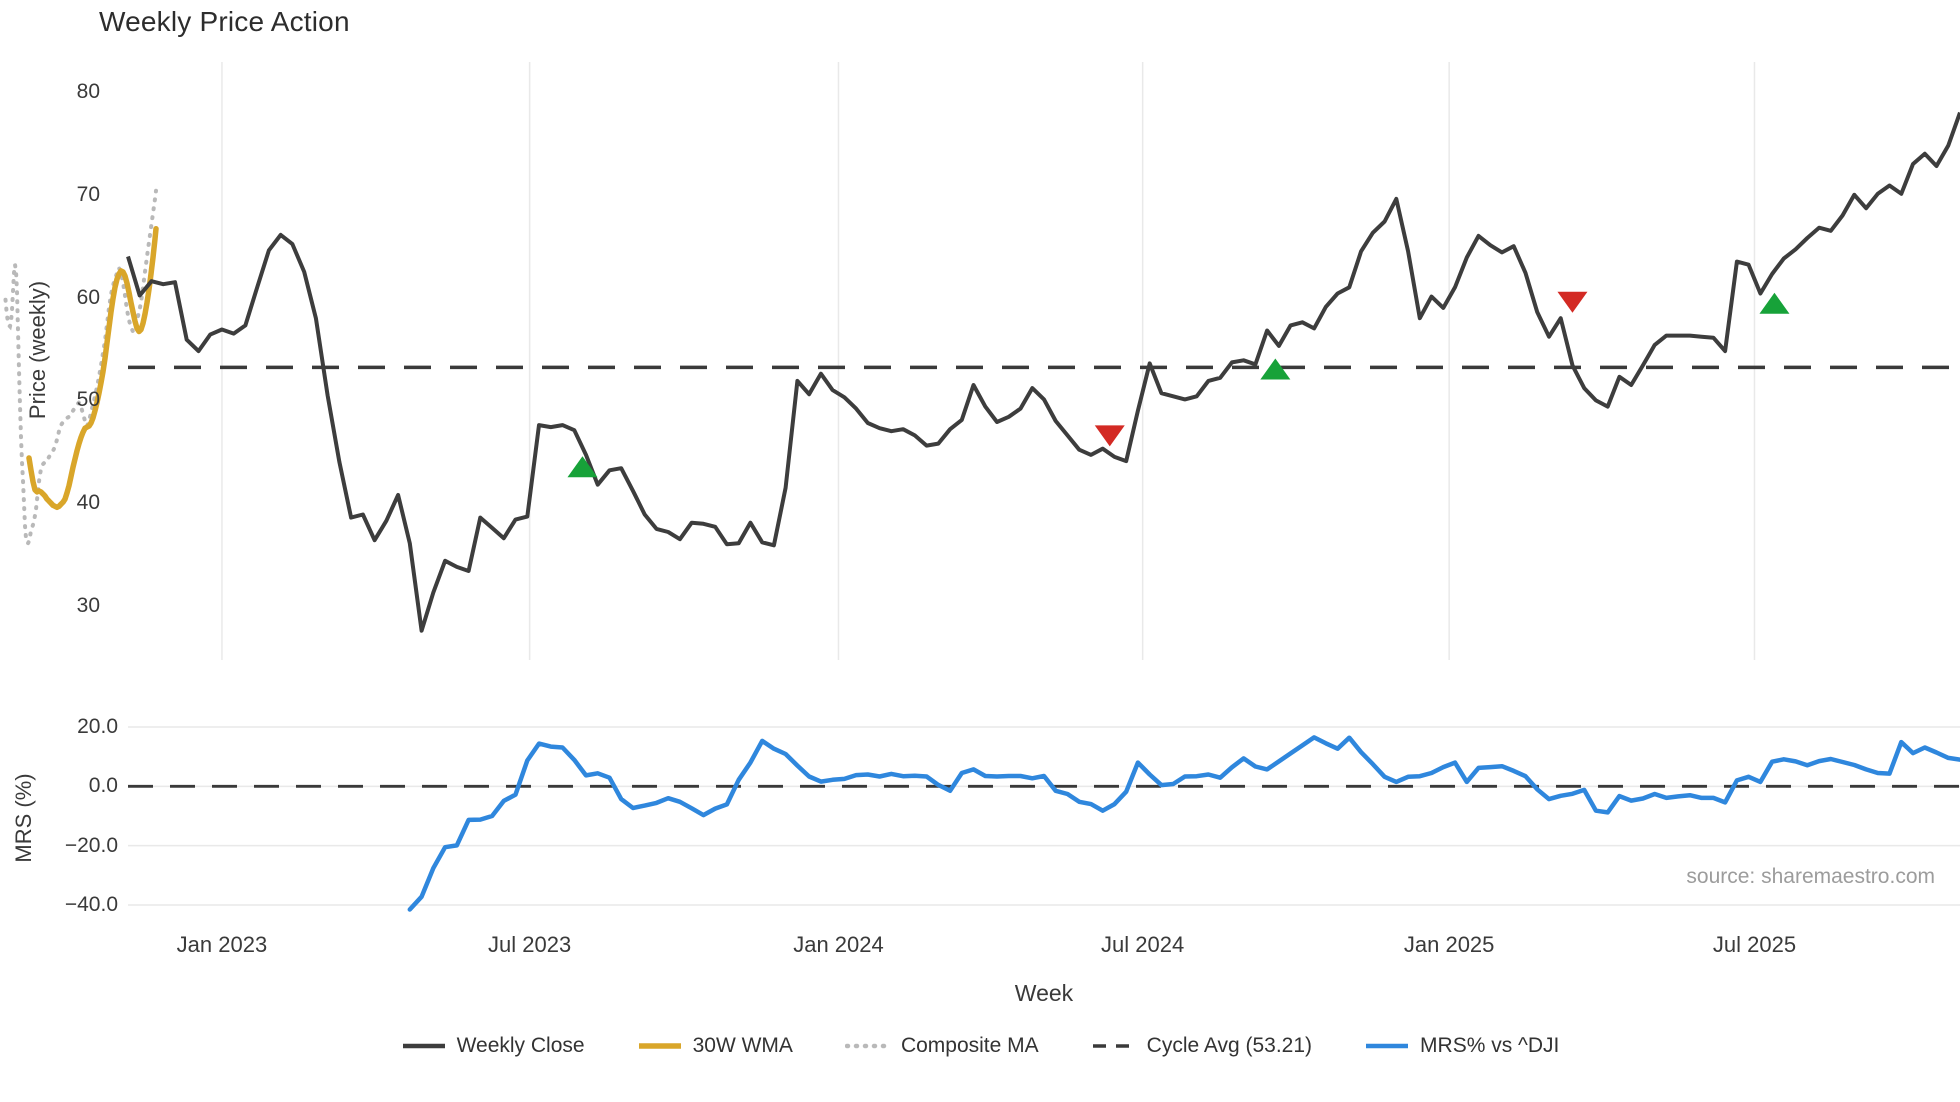 Image resolution: width=1960 pixels, height=1102 pixels. I want to click on source-attribution: source: sharemaestro.com, so click(1810, 876).